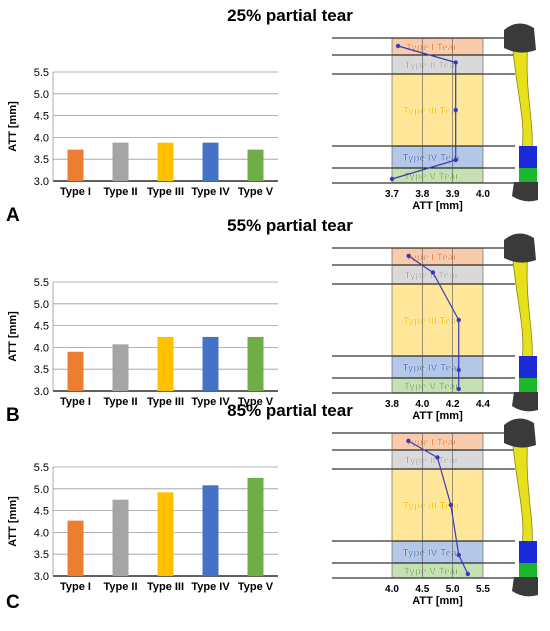  I want to click on panel-letter: A, so click(13, 215).